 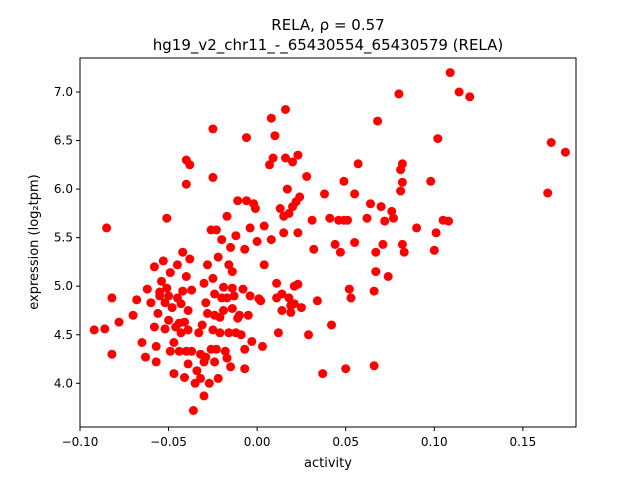 I want to click on x-tick-label: 0.10, so click(x=434, y=442).